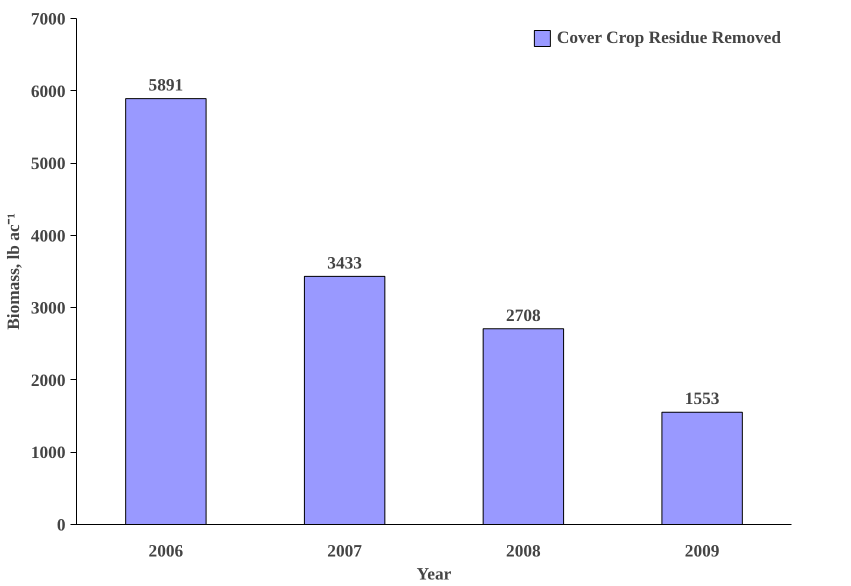 The image size is (851, 586). What do you see at coordinates (48, 236) in the screenshot?
I see `y-tick-label: 4000` at bounding box center [48, 236].